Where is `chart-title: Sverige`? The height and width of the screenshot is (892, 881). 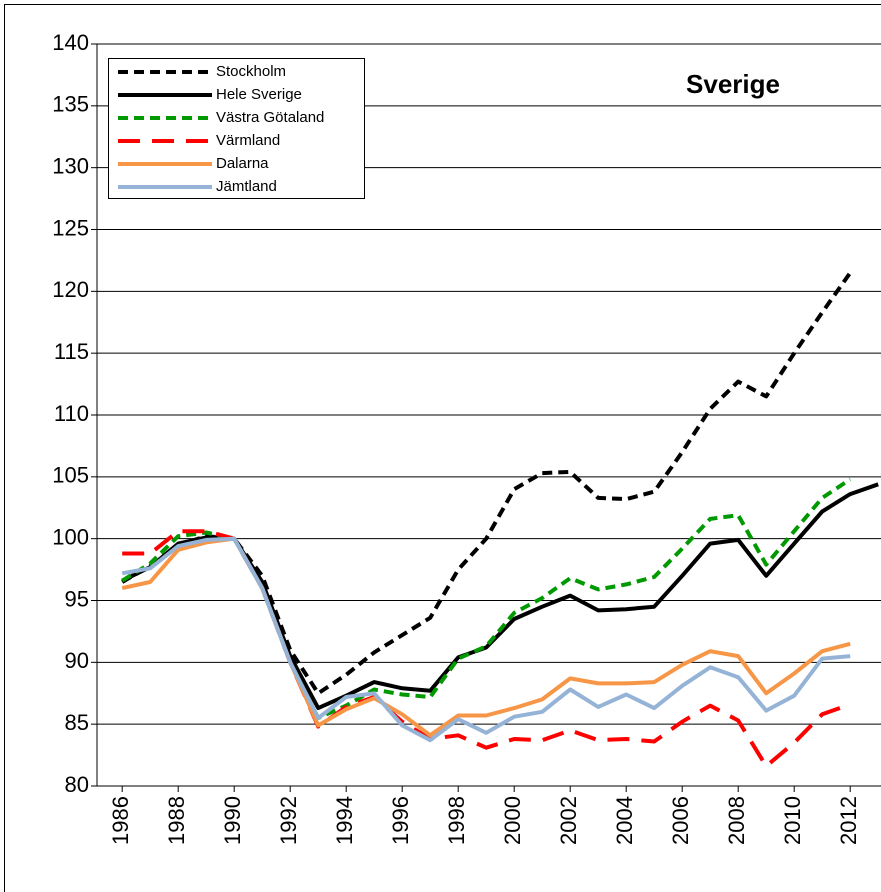
chart-title: Sverige is located at coordinates (733, 84).